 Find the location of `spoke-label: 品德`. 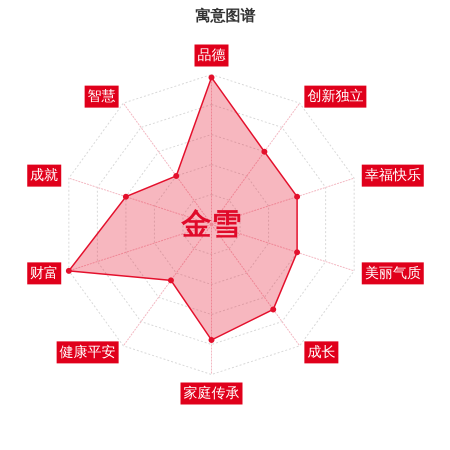

spoke-label: 品德 is located at coordinates (212, 56).